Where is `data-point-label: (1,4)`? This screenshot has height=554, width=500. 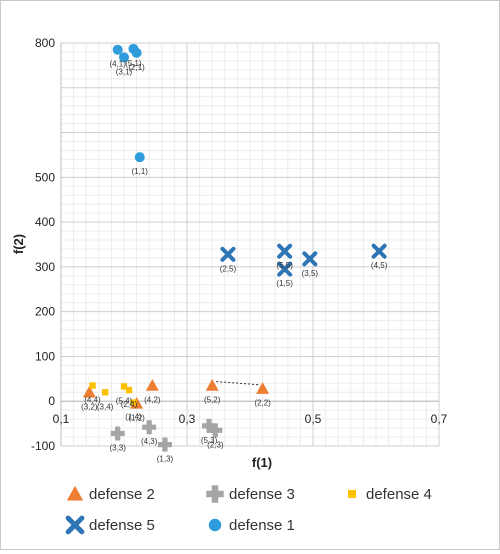
data-point-label: (1,4) is located at coordinates (133, 417).